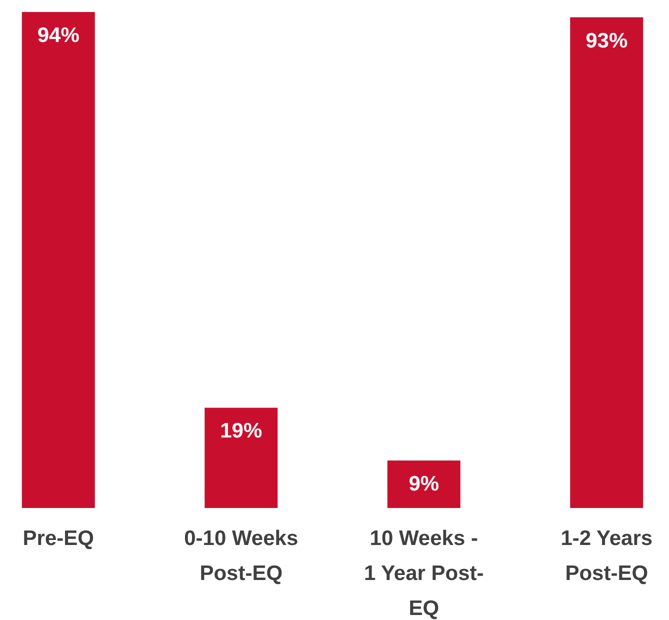 This screenshot has width=669, height=620. What do you see at coordinates (607, 40) in the screenshot?
I see `data-label: 93%` at bounding box center [607, 40].